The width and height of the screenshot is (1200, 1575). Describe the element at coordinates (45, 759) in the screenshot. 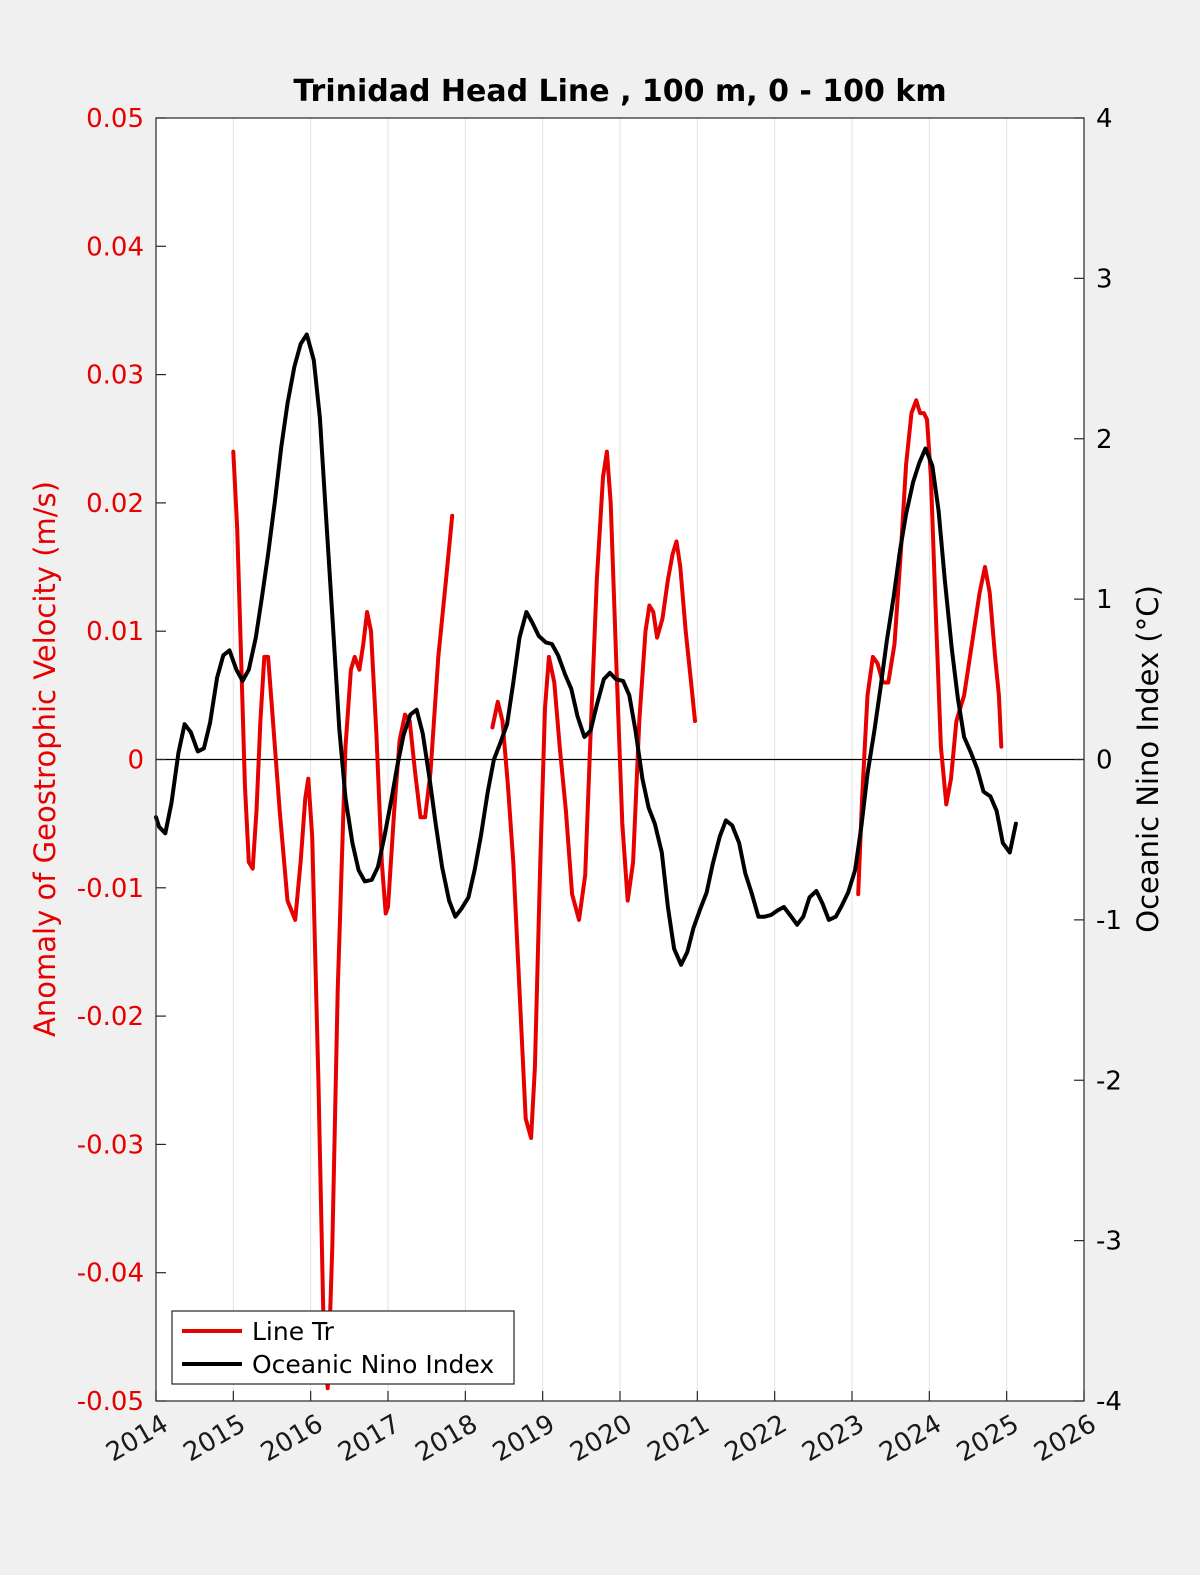

I see `y-axis-left-label: Anomaly of Geostrophic Velocity (m/s)` at that location.